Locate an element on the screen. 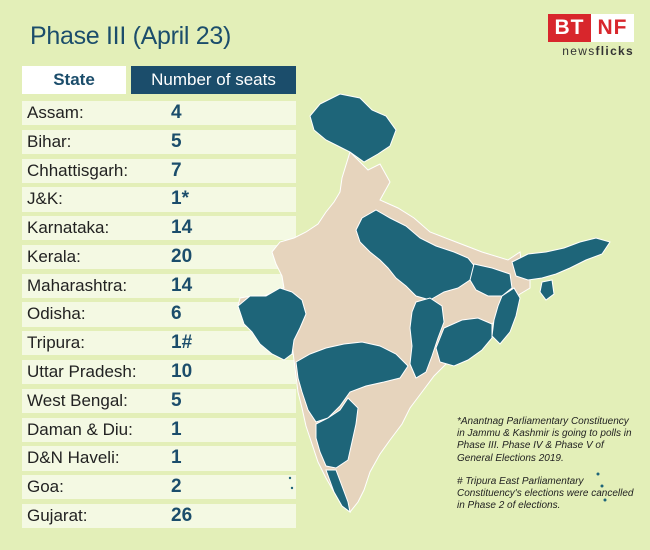 The width and height of the screenshot is (650, 550). table-row: Uttar Pradesh: 10 is located at coordinates (159, 372).